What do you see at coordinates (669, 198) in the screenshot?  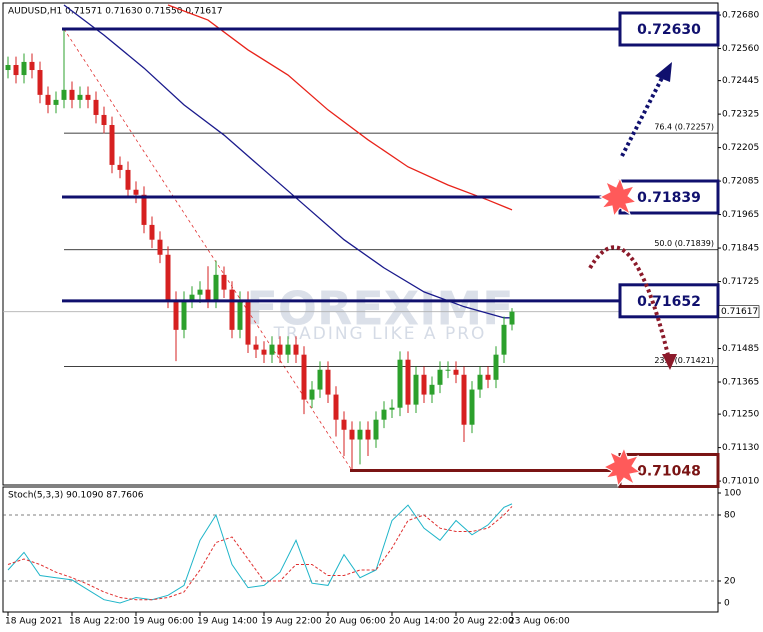 I see `level-box-label: 0.71839` at bounding box center [669, 198].